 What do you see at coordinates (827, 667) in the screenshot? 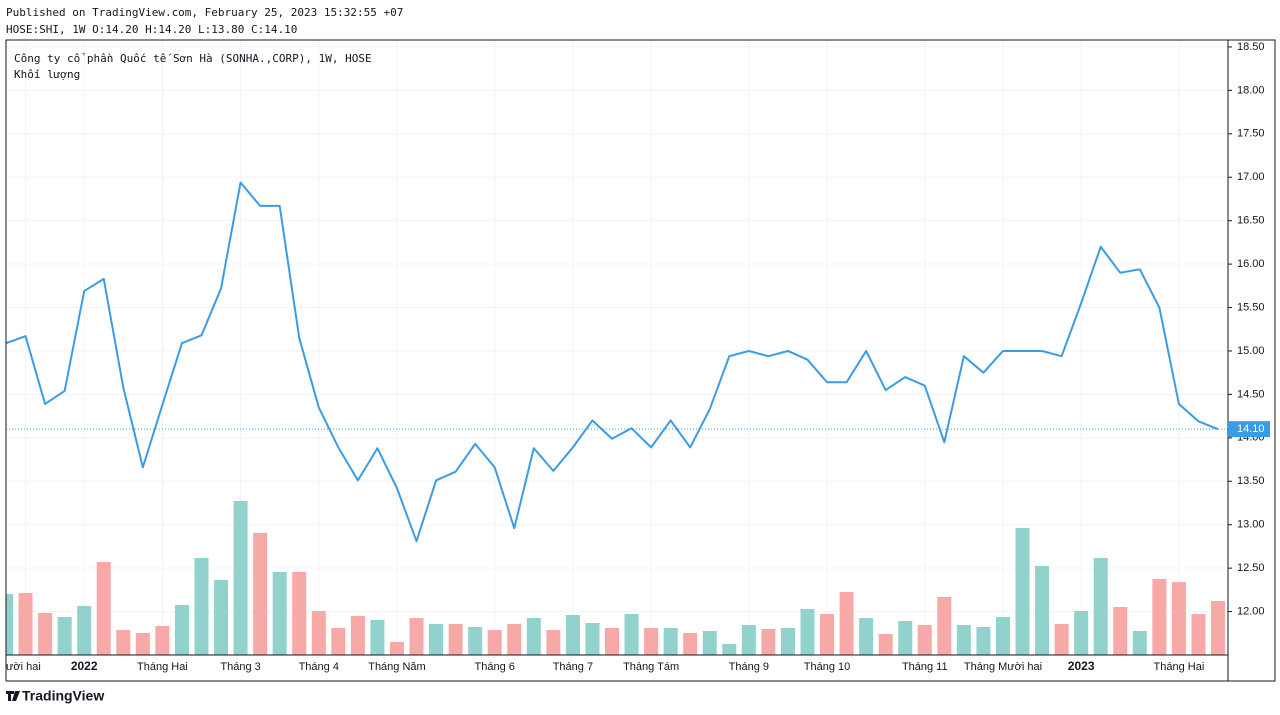
I see `x-tick-label: Tháng 10` at bounding box center [827, 667].